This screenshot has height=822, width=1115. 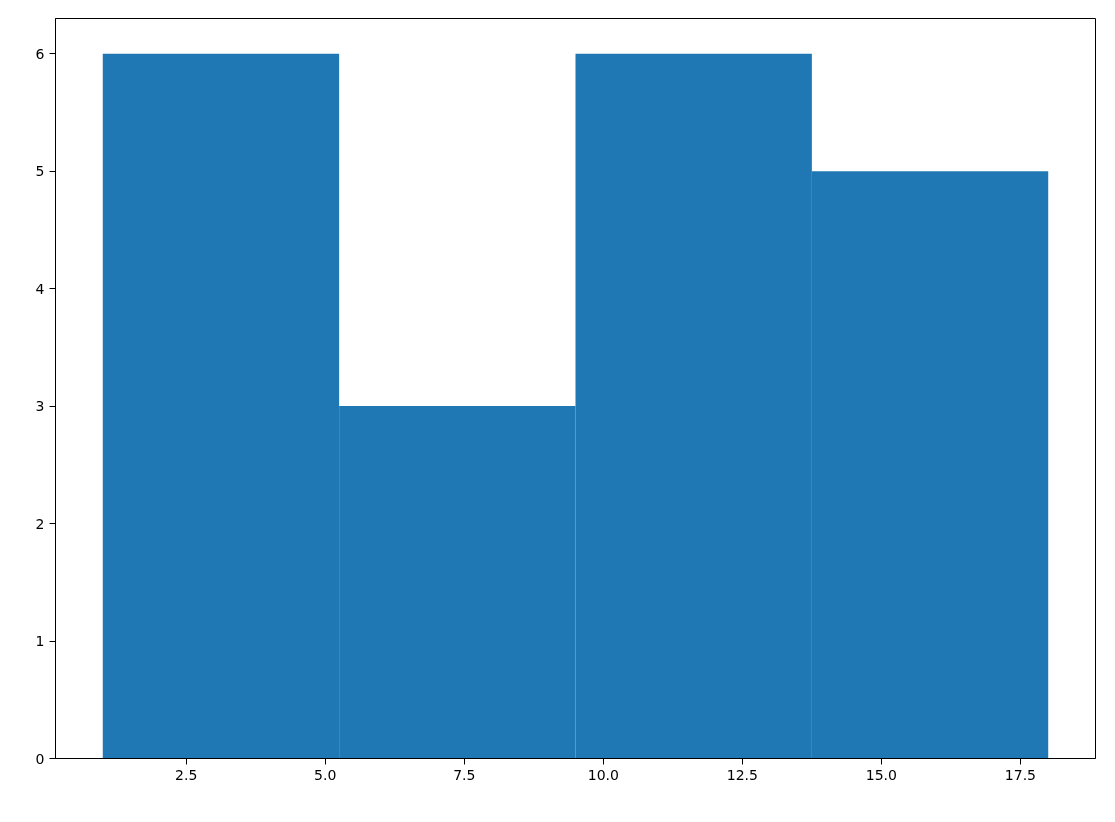 What do you see at coordinates (1020, 774) in the screenshot?
I see `x-tick-label: 17.5` at bounding box center [1020, 774].